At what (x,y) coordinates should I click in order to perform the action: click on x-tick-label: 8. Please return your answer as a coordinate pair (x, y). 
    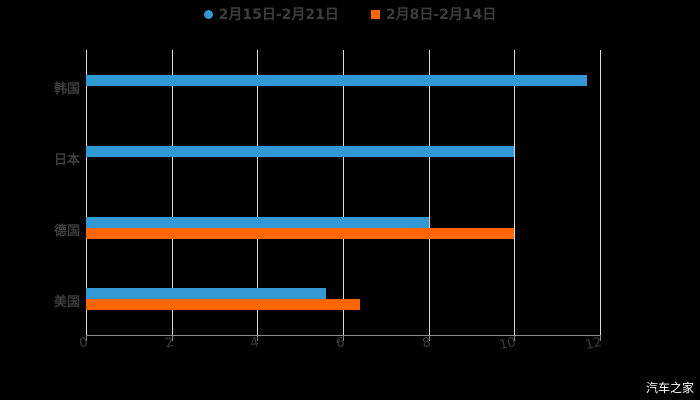
    Looking at the image, I should click on (426, 343).